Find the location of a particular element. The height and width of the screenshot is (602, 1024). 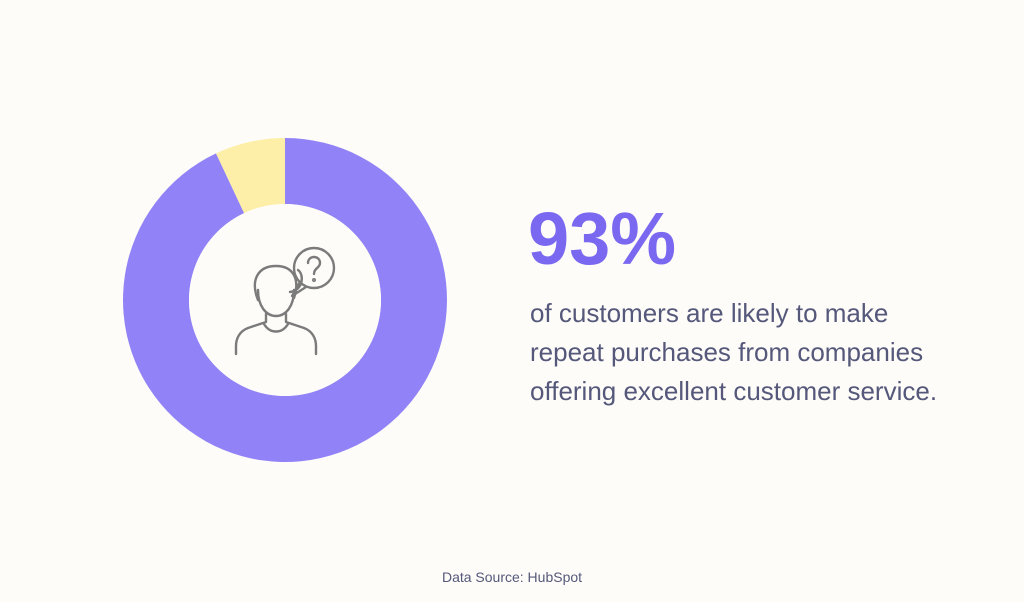

icon-face is located at coordinates (276, 303).